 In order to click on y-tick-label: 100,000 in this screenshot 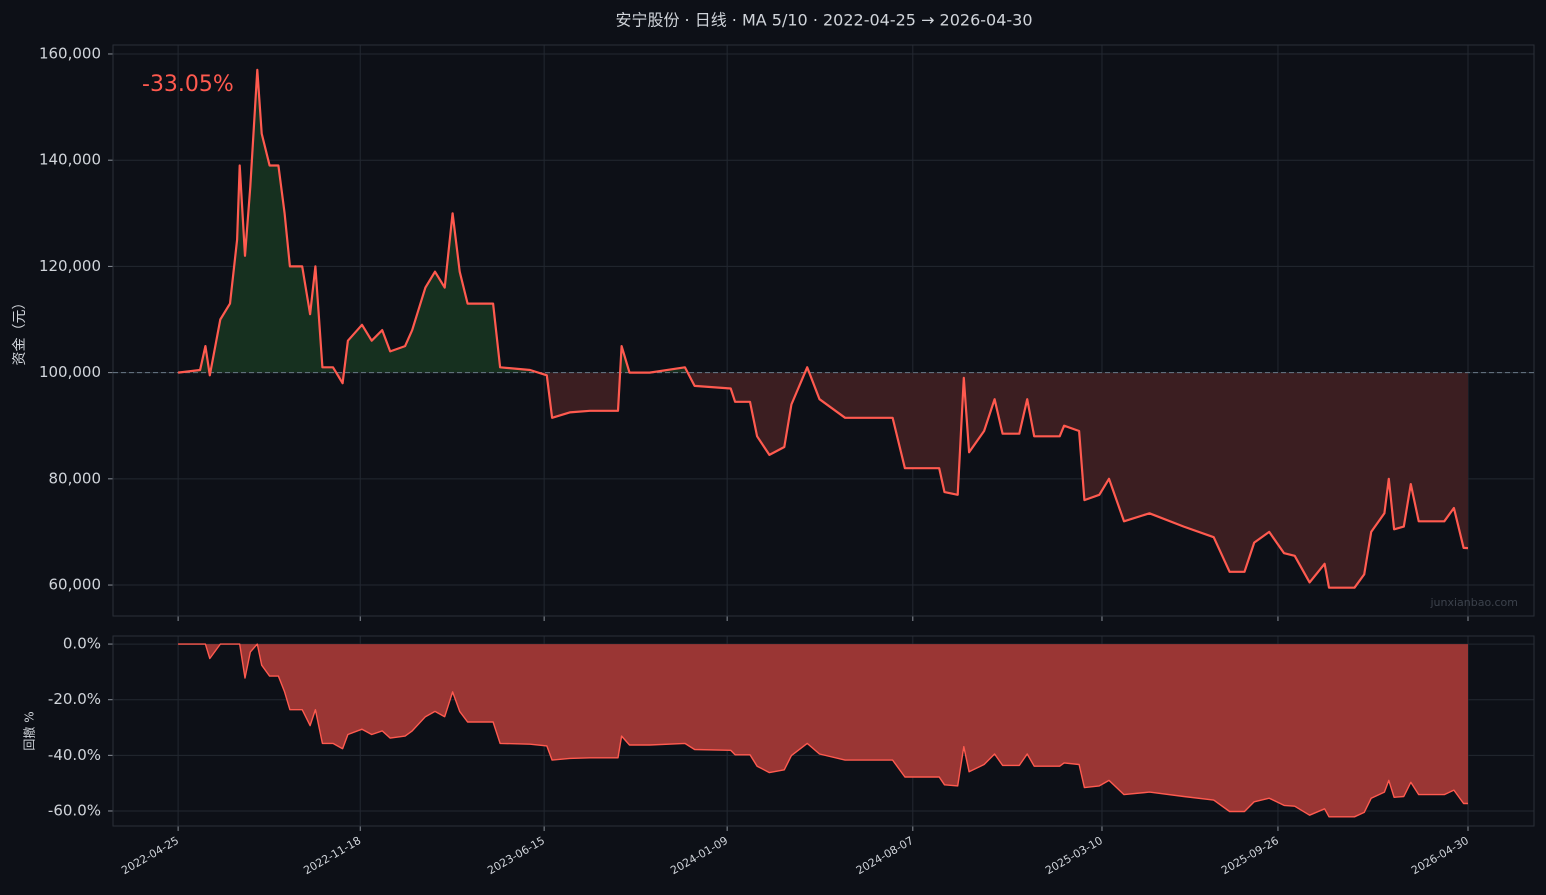, I will do `click(70, 372)`.